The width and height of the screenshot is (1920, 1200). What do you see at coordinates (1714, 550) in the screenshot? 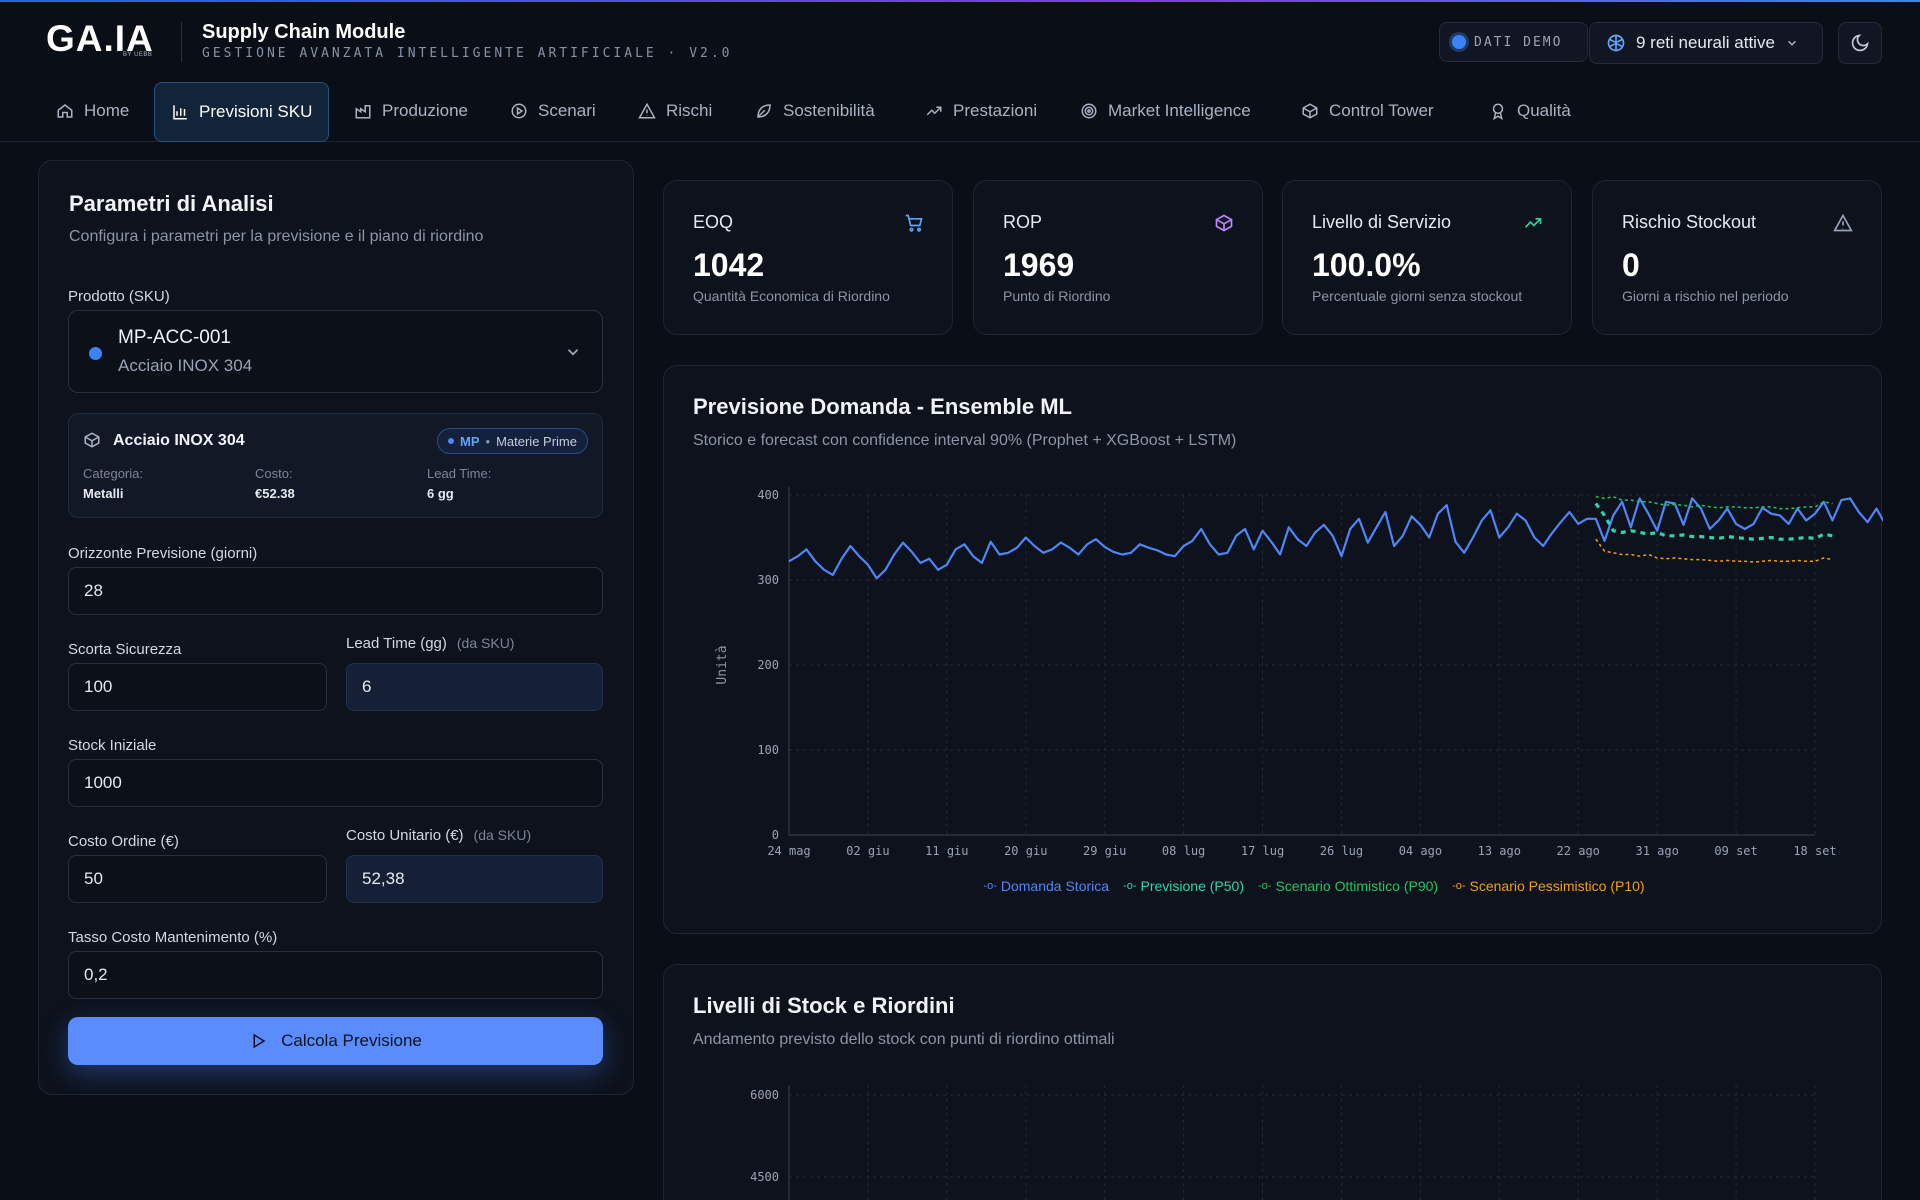
I see `series-line` at bounding box center [1714, 550].